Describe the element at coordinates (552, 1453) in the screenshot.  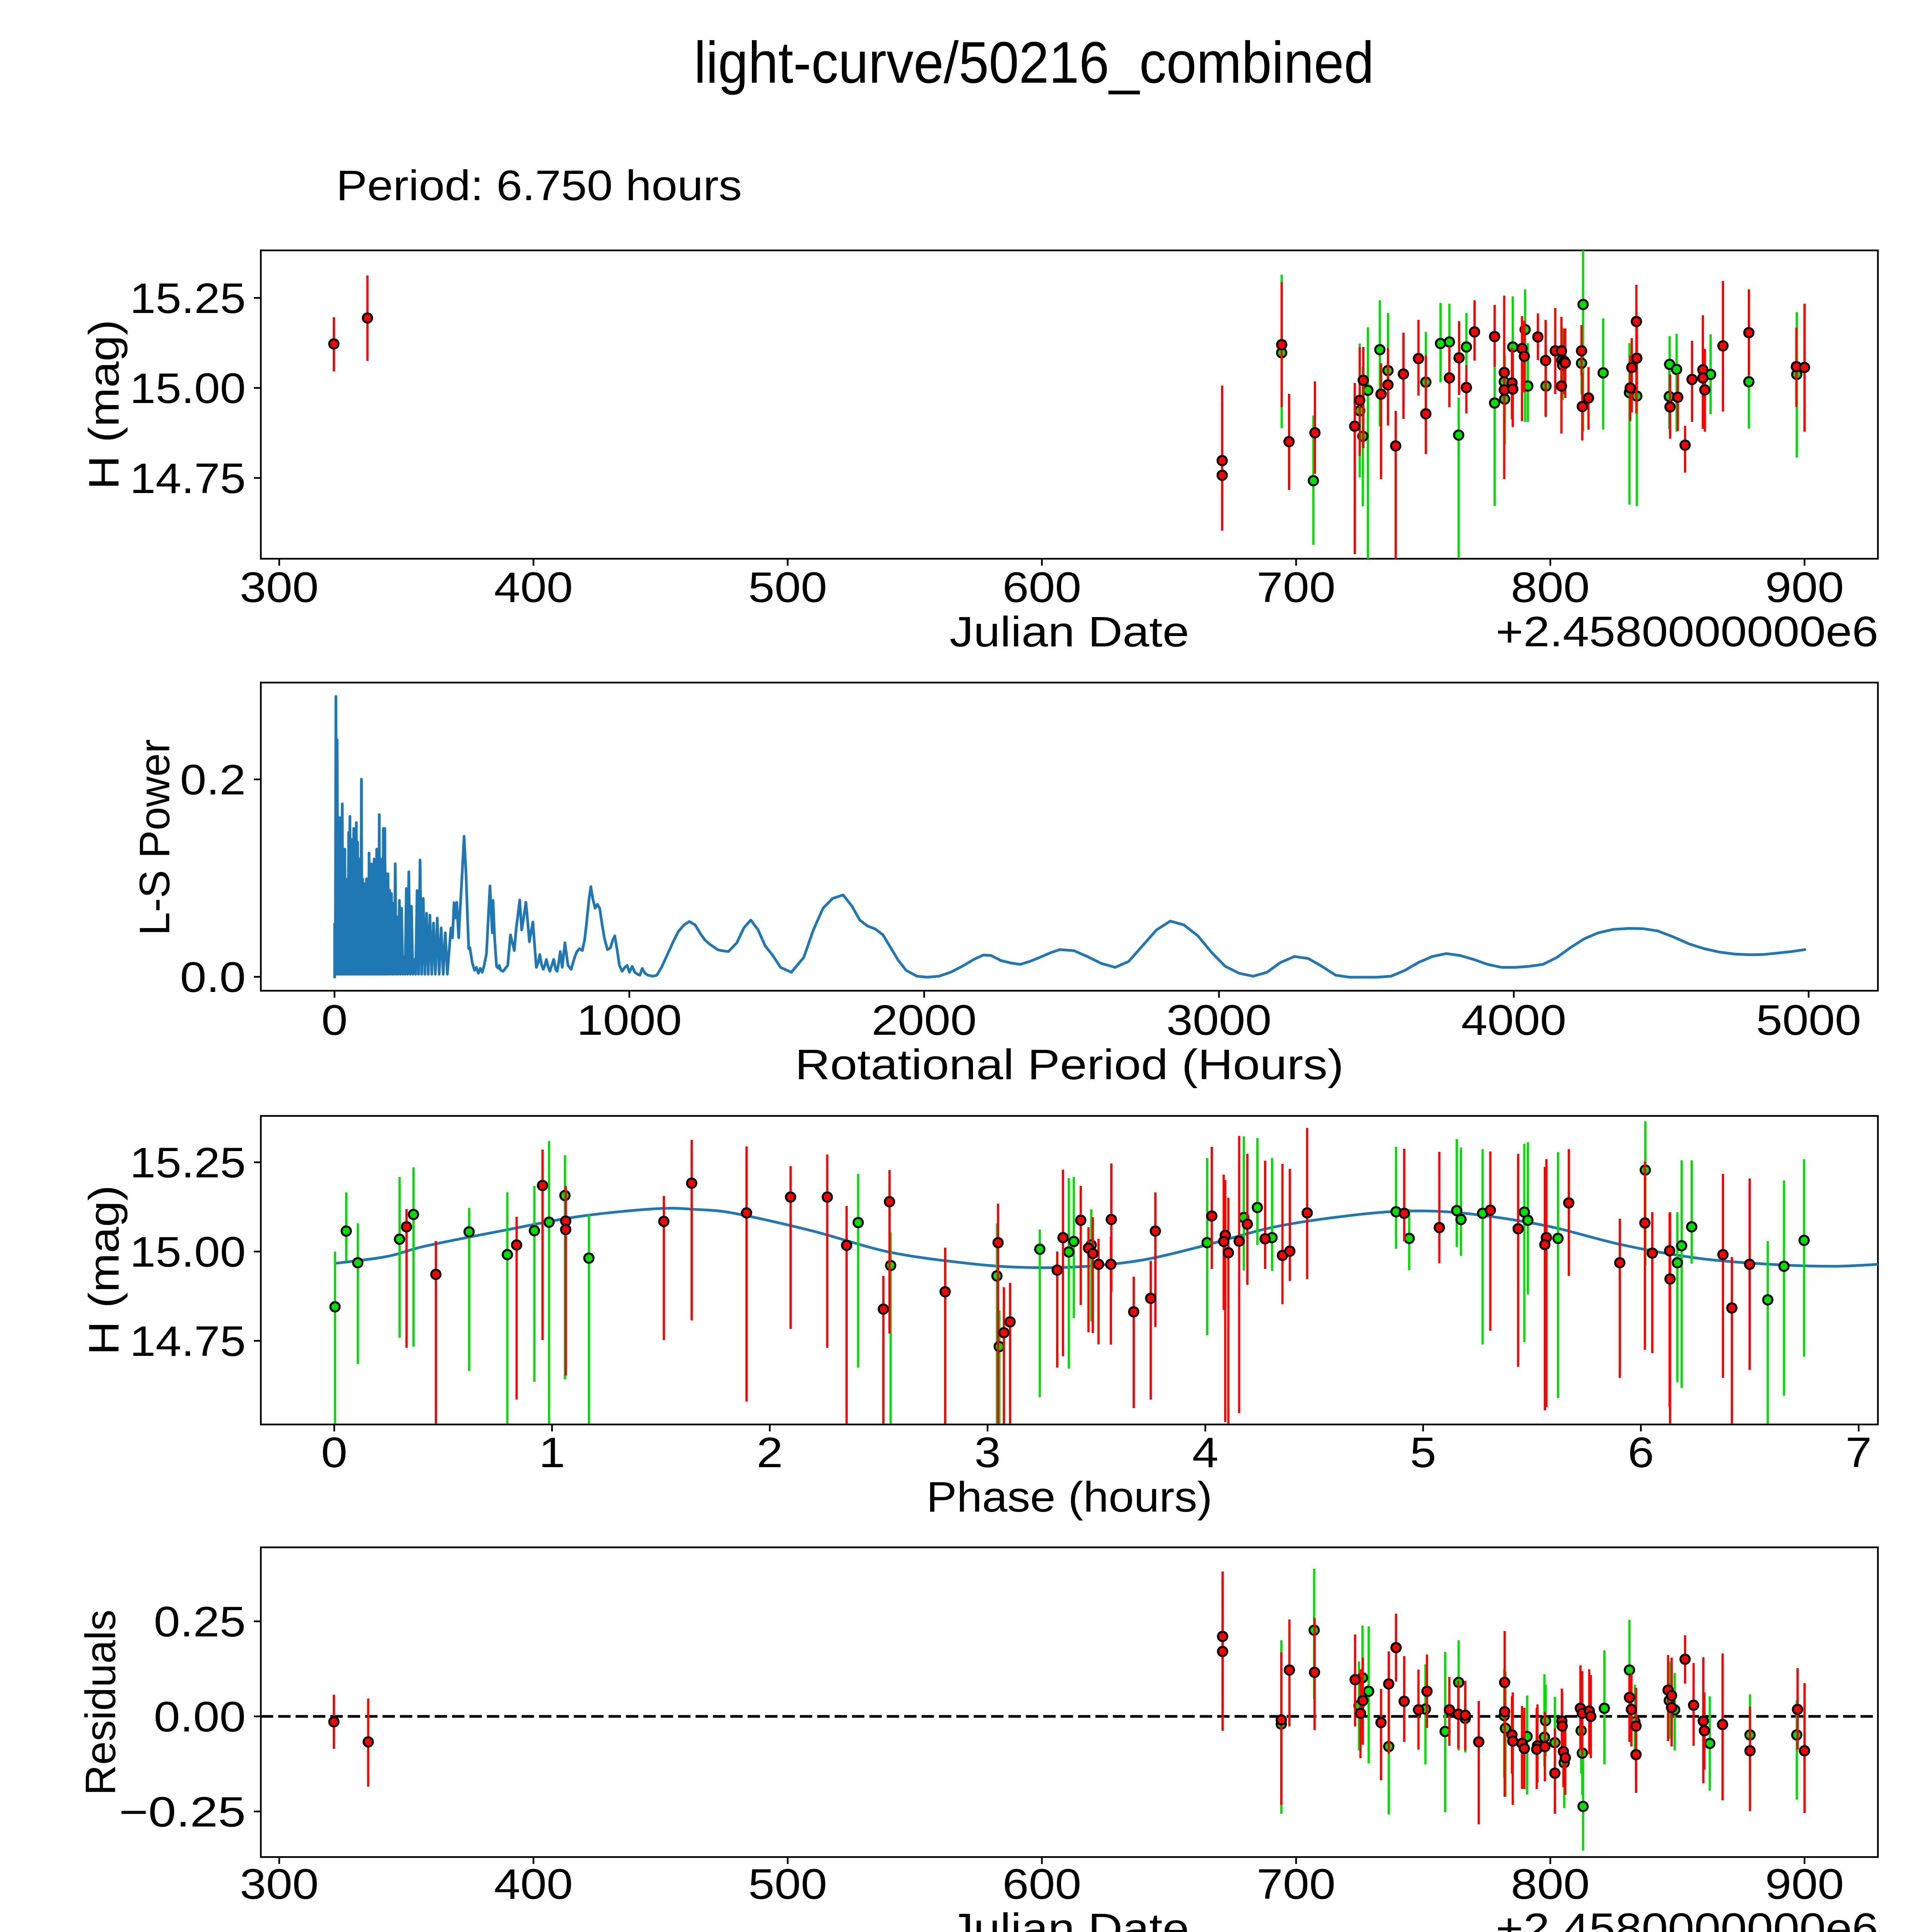
I see `svg-text: 1` at that location.